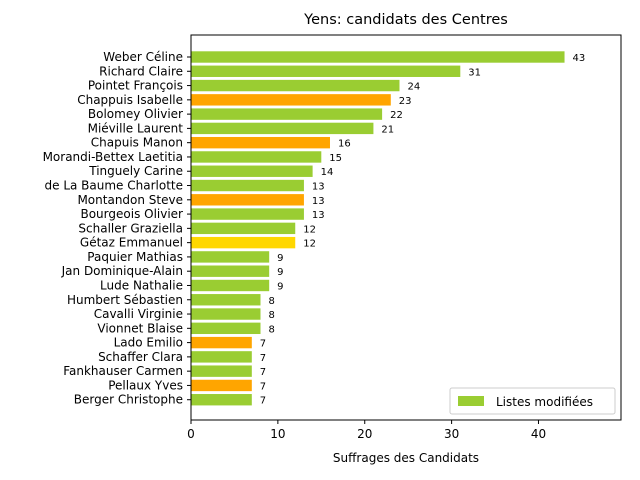 This screenshot has height=480, width=640. What do you see at coordinates (387, 129) in the screenshot?
I see `data-label: 21` at bounding box center [387, 129].